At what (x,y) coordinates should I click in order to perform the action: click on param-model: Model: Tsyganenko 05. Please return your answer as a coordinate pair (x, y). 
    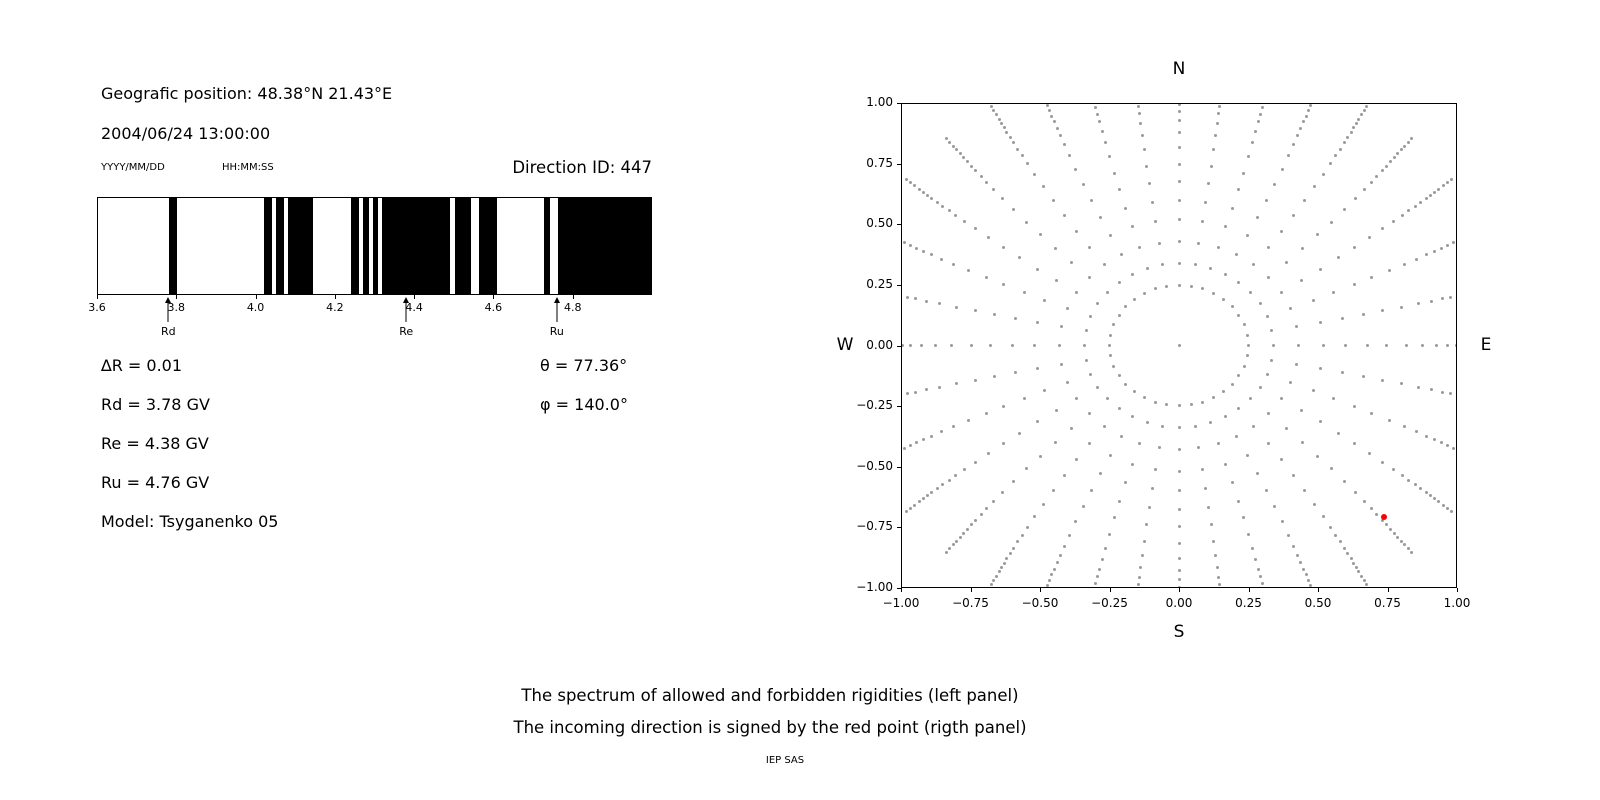
    Looking at the image, I should click on (190, 521).